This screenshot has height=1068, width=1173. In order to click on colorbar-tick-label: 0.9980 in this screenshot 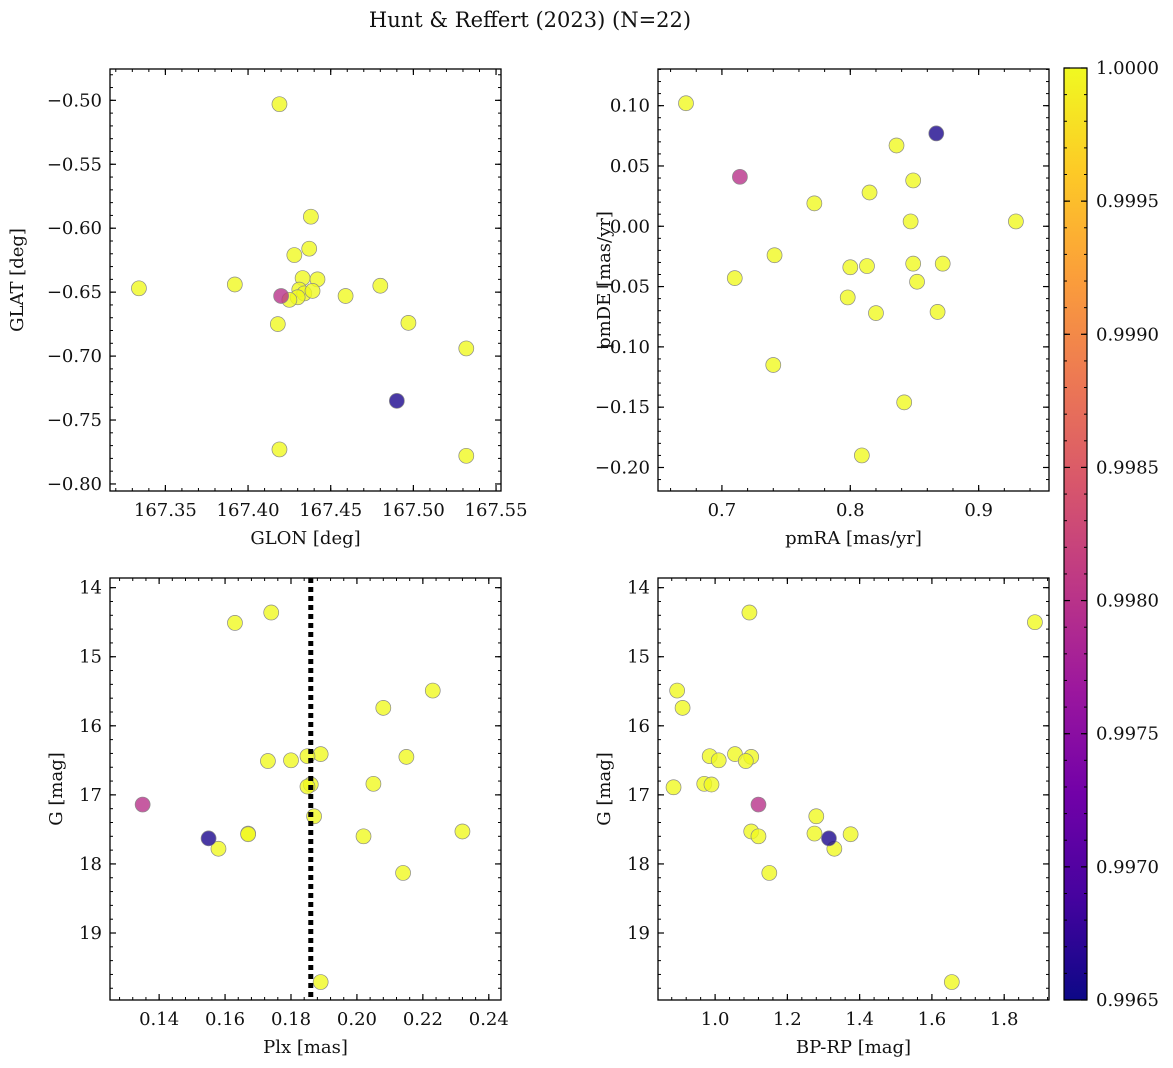, I will do `click(1127, 601)`.